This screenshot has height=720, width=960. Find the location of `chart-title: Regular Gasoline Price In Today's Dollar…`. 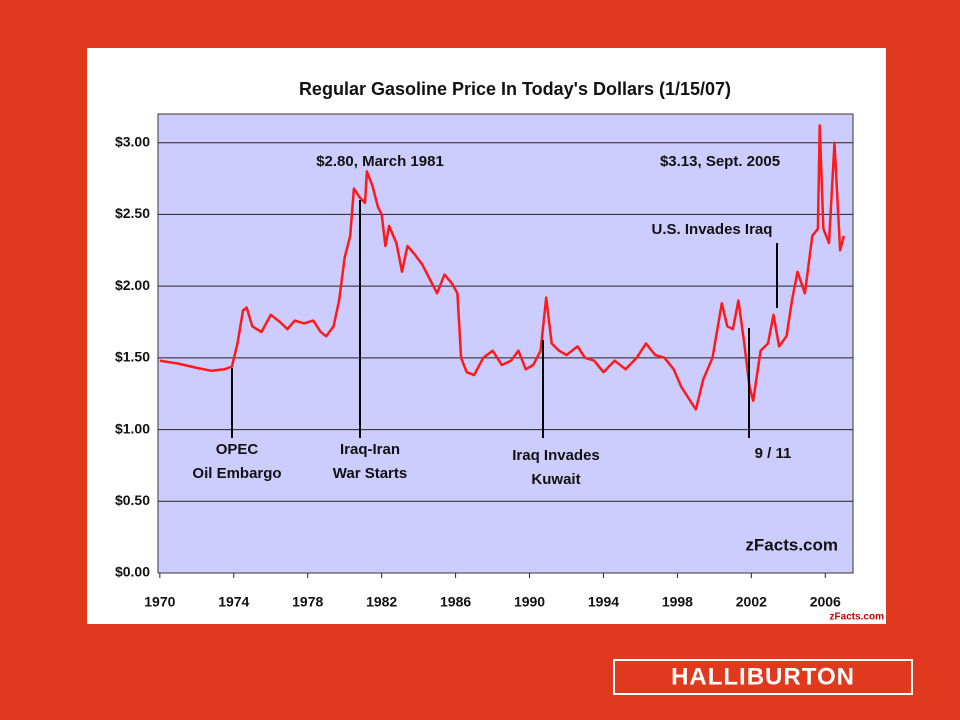

chart-title: Regular Gasoline Price In Today's Dollar… is located at coordinates (515, 89).